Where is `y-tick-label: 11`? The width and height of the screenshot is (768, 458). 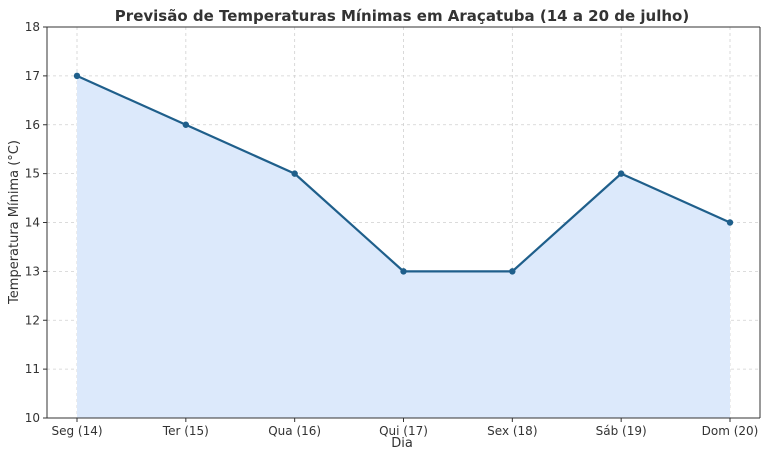
y-tick-label: 11 is located at coordinates (32, 369).